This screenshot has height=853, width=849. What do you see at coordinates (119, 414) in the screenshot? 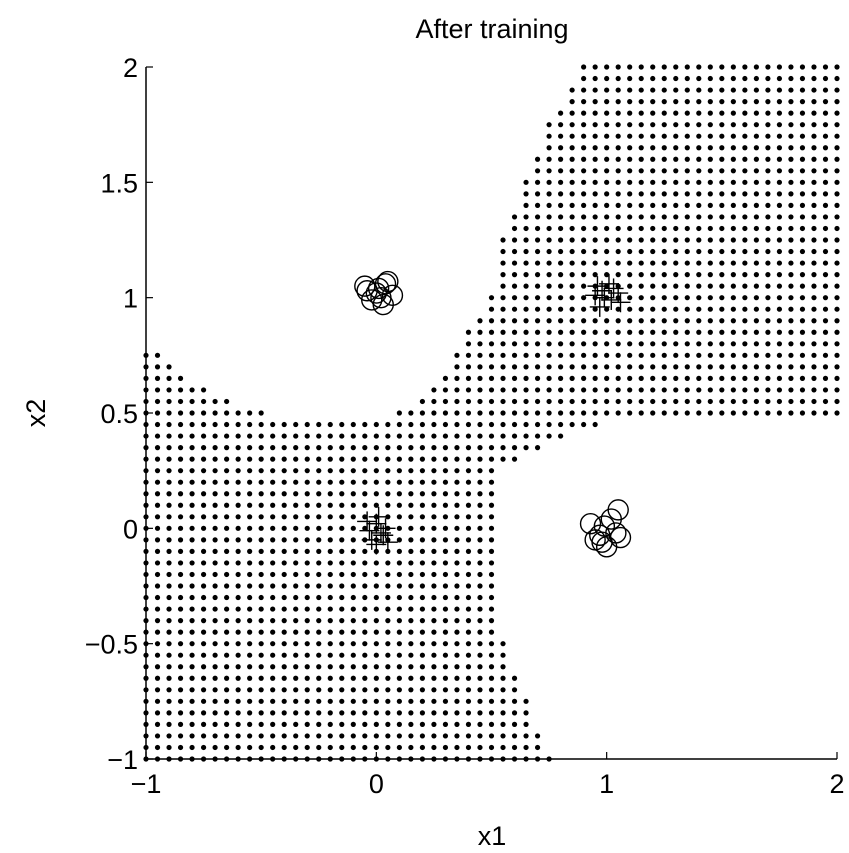
I see `y-ticks: −1−0.500.511.52` at bounding box center [119, 414].